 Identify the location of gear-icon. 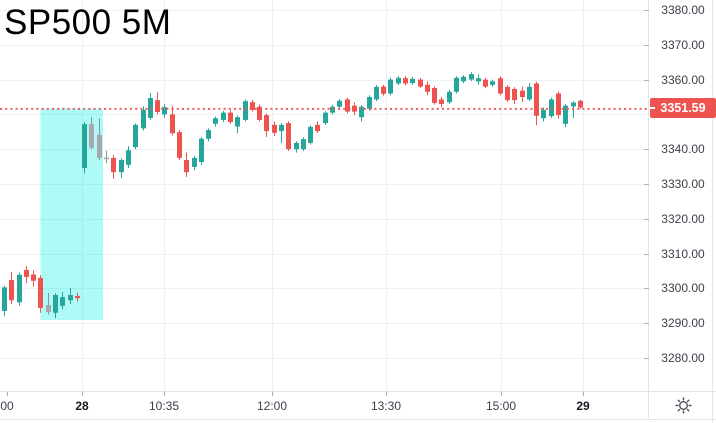
(683, 405).